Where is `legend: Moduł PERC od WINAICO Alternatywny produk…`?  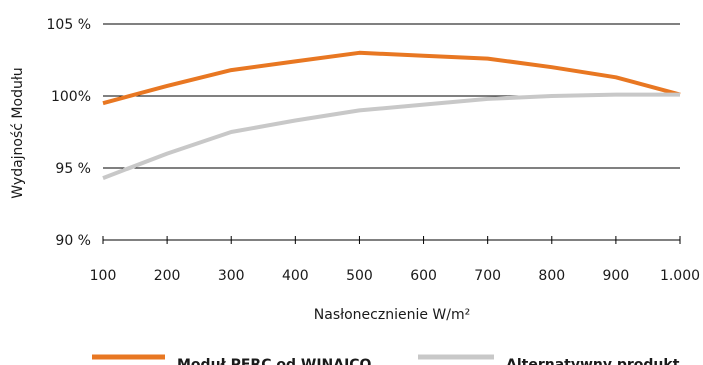
legend: Moduł PERC od WINAICO Alternatywny produk… is located at coordinates (386, 359).